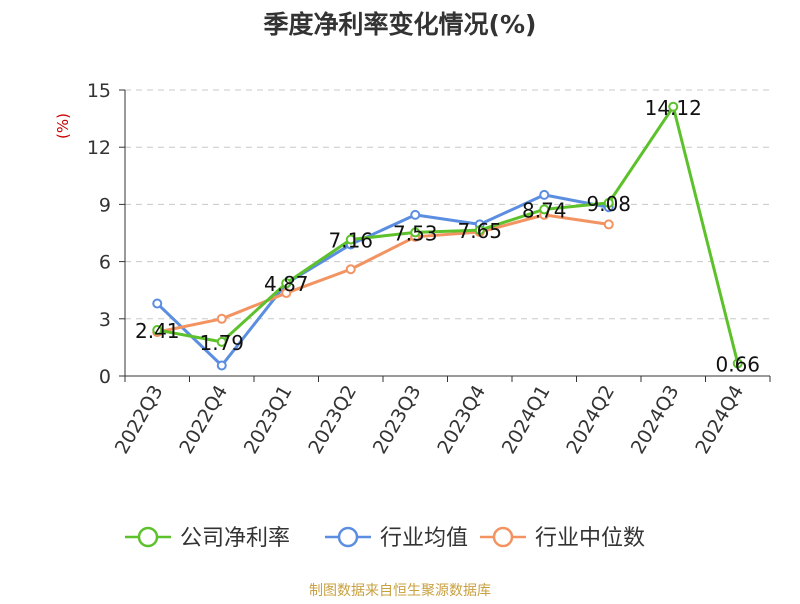  What do you see at coordinates (424, 538) in the screenshot?
I see `legend-label: 行业均值` at bounding box center [424, 538].